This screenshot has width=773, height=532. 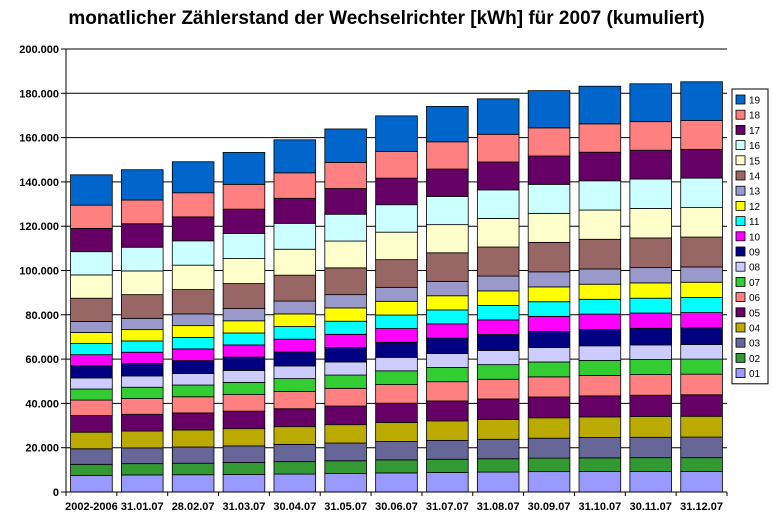 I want to click on legend-label: 01, so click(x=755, y=374).